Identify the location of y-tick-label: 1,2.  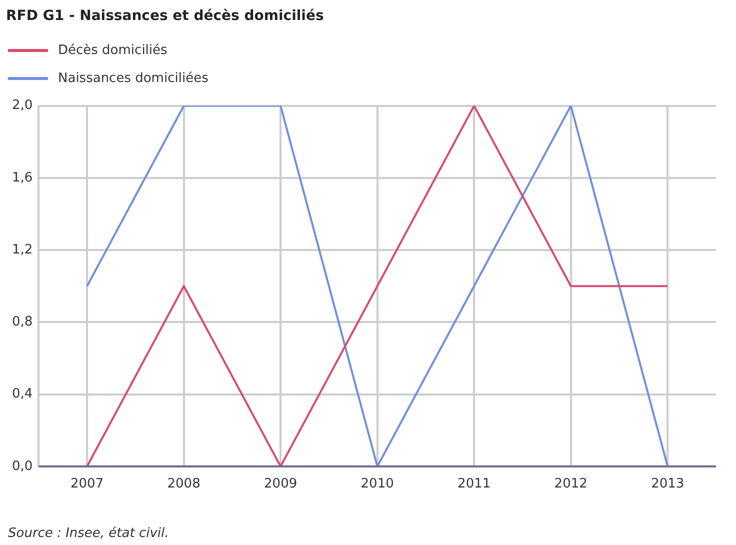
(22, 250).